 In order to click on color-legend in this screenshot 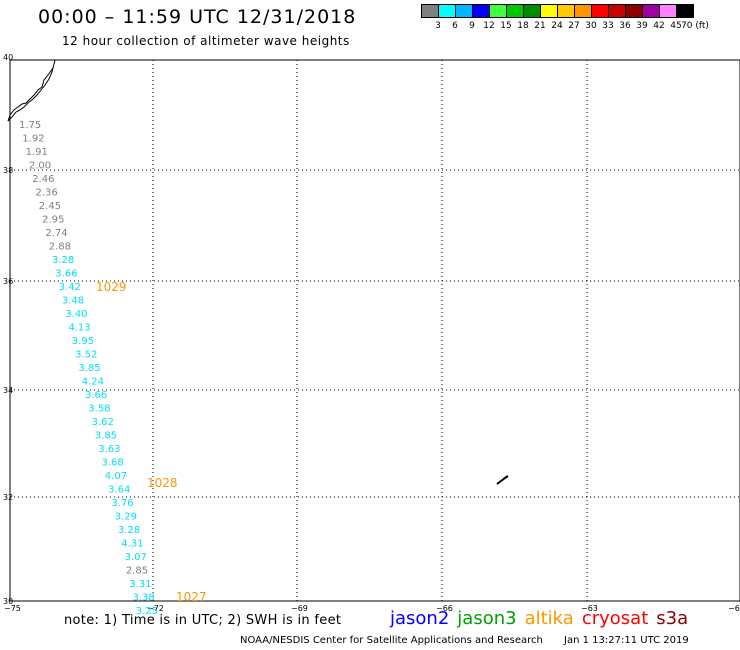, I will do `click(557, 11)`.